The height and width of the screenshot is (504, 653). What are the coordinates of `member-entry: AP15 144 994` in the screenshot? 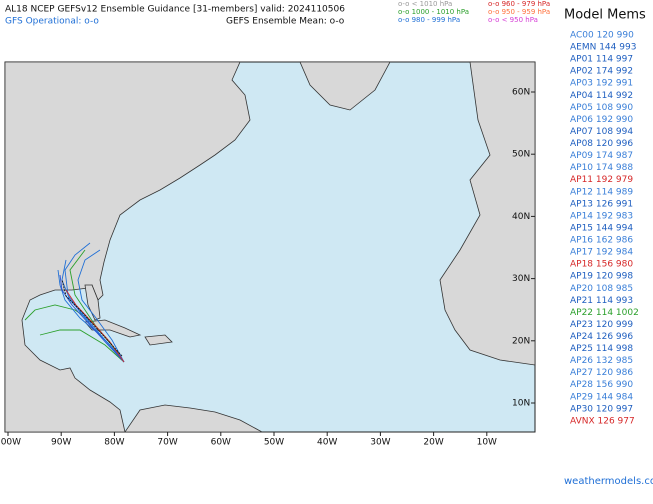 It's located at (601, 228).